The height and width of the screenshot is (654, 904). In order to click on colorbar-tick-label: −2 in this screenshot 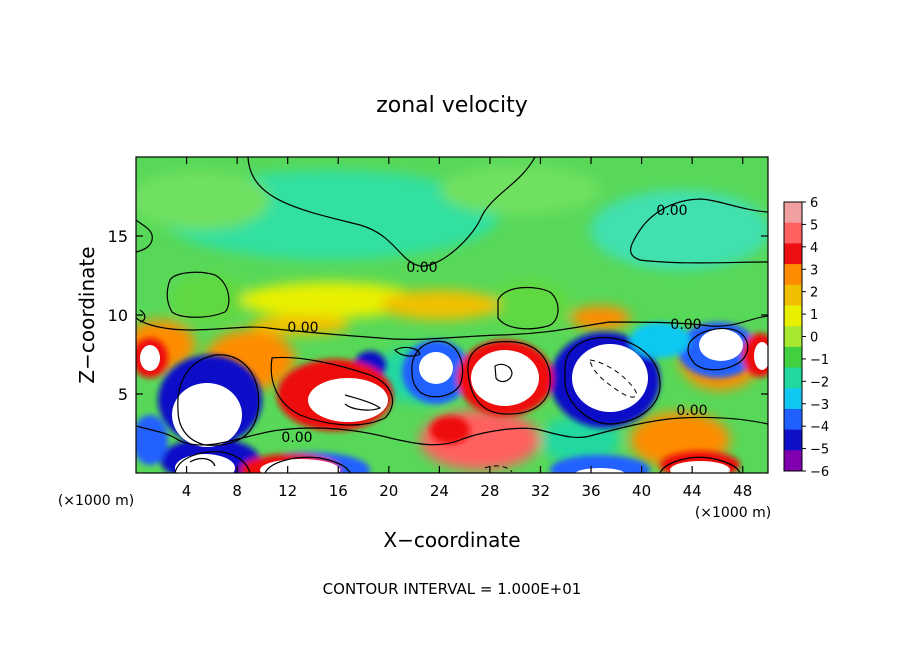, I will do `click(819, 382)`.